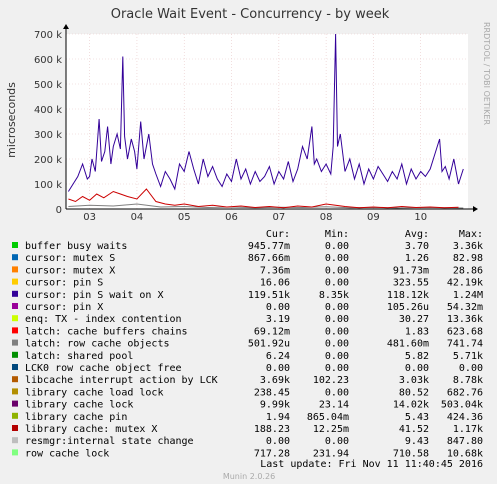  I want to click on munin-version: Munin 2.0.26, so click(249, 476).